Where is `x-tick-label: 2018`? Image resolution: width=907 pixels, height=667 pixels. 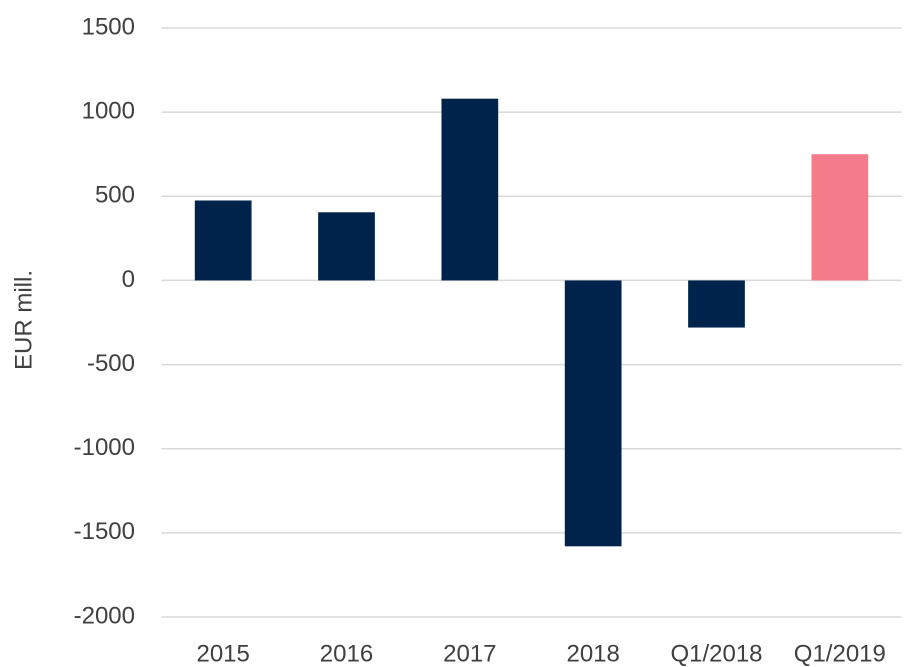
x-tick-label: 2018 is located at coordinates (592, 653).